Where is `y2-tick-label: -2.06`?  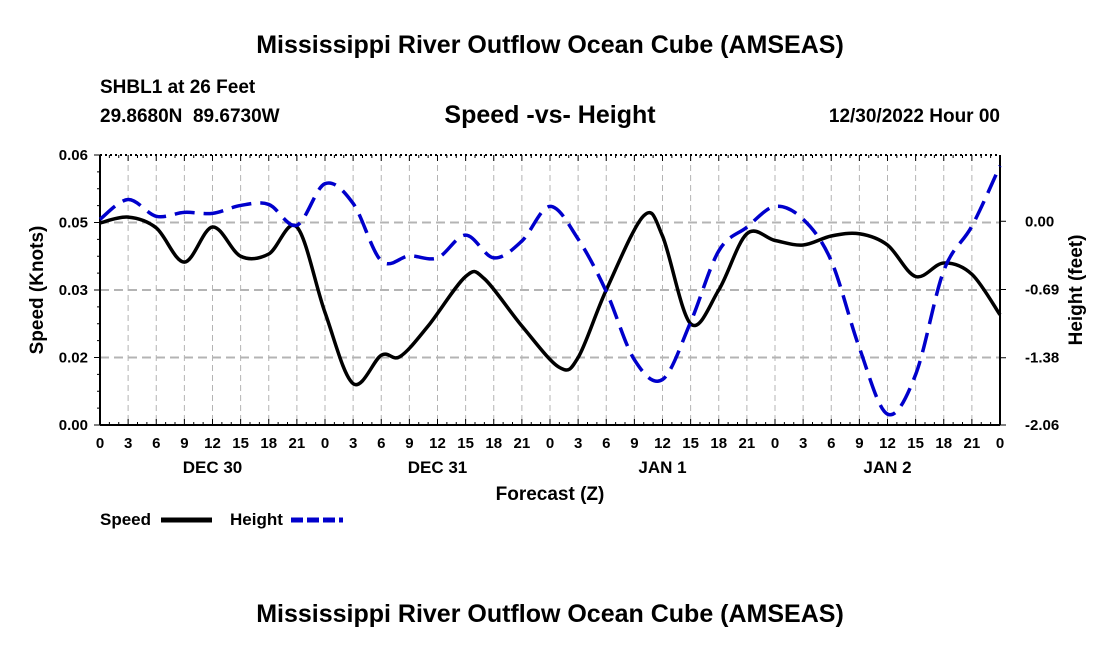 y2-tick-label: -2.06 is located at coordinates (1042, 425).